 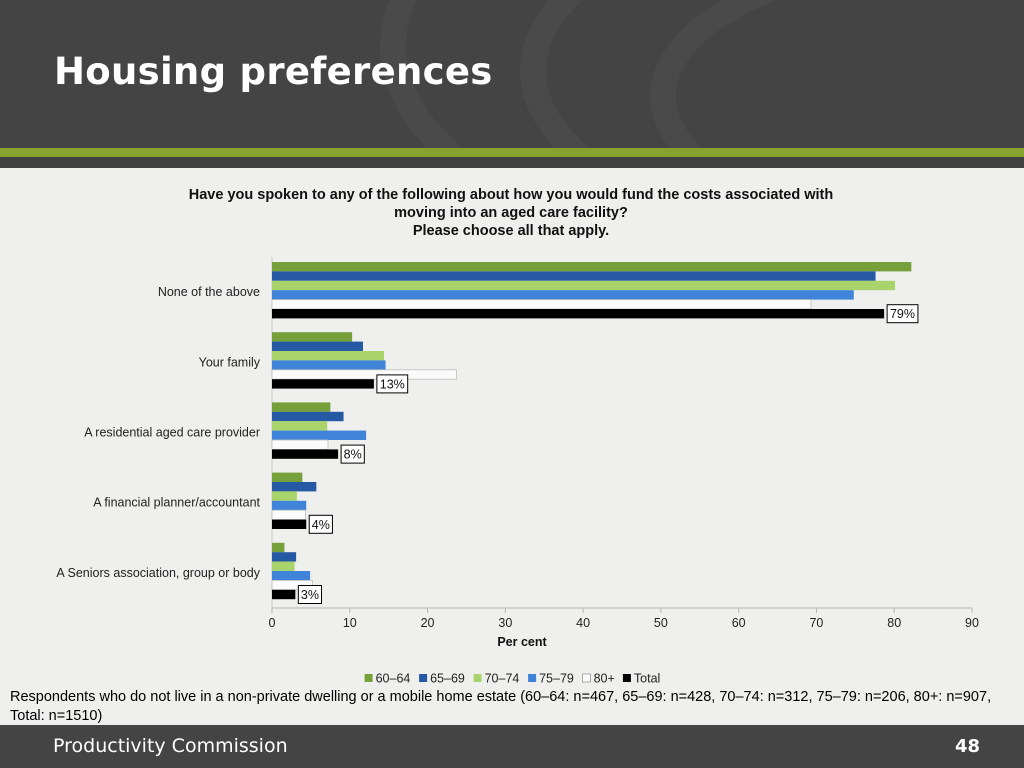 I want to click on legend-label: 60–64, so click(x=393, y=679).